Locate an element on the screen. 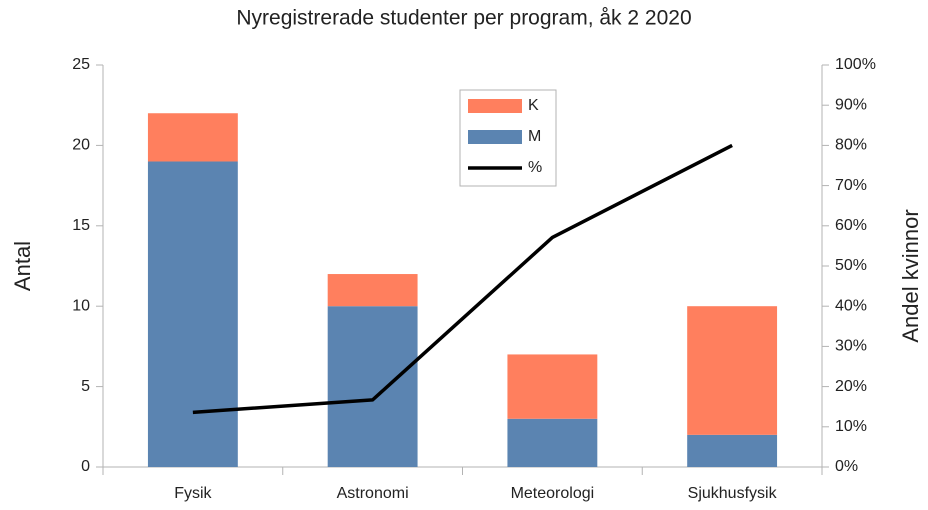  y2-axis-title: Andel kvinnor is located at coordinates (910, 275).